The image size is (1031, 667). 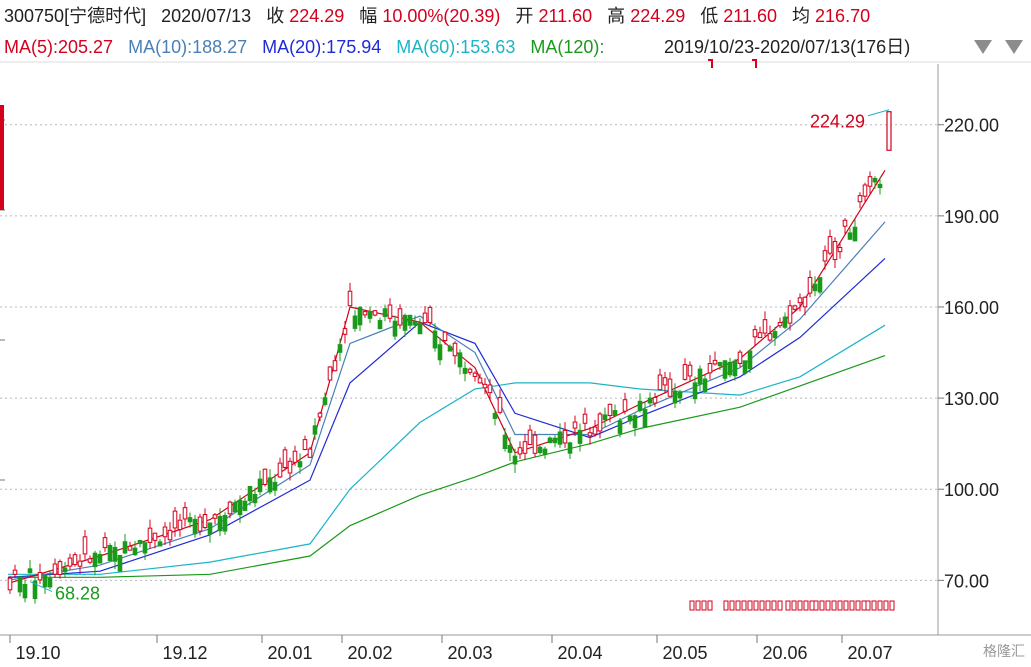 What do you see at coordinates (971, 308) in the screenshot?
I see `y-tick-label: 160.00` at bounding box center [971, 308].